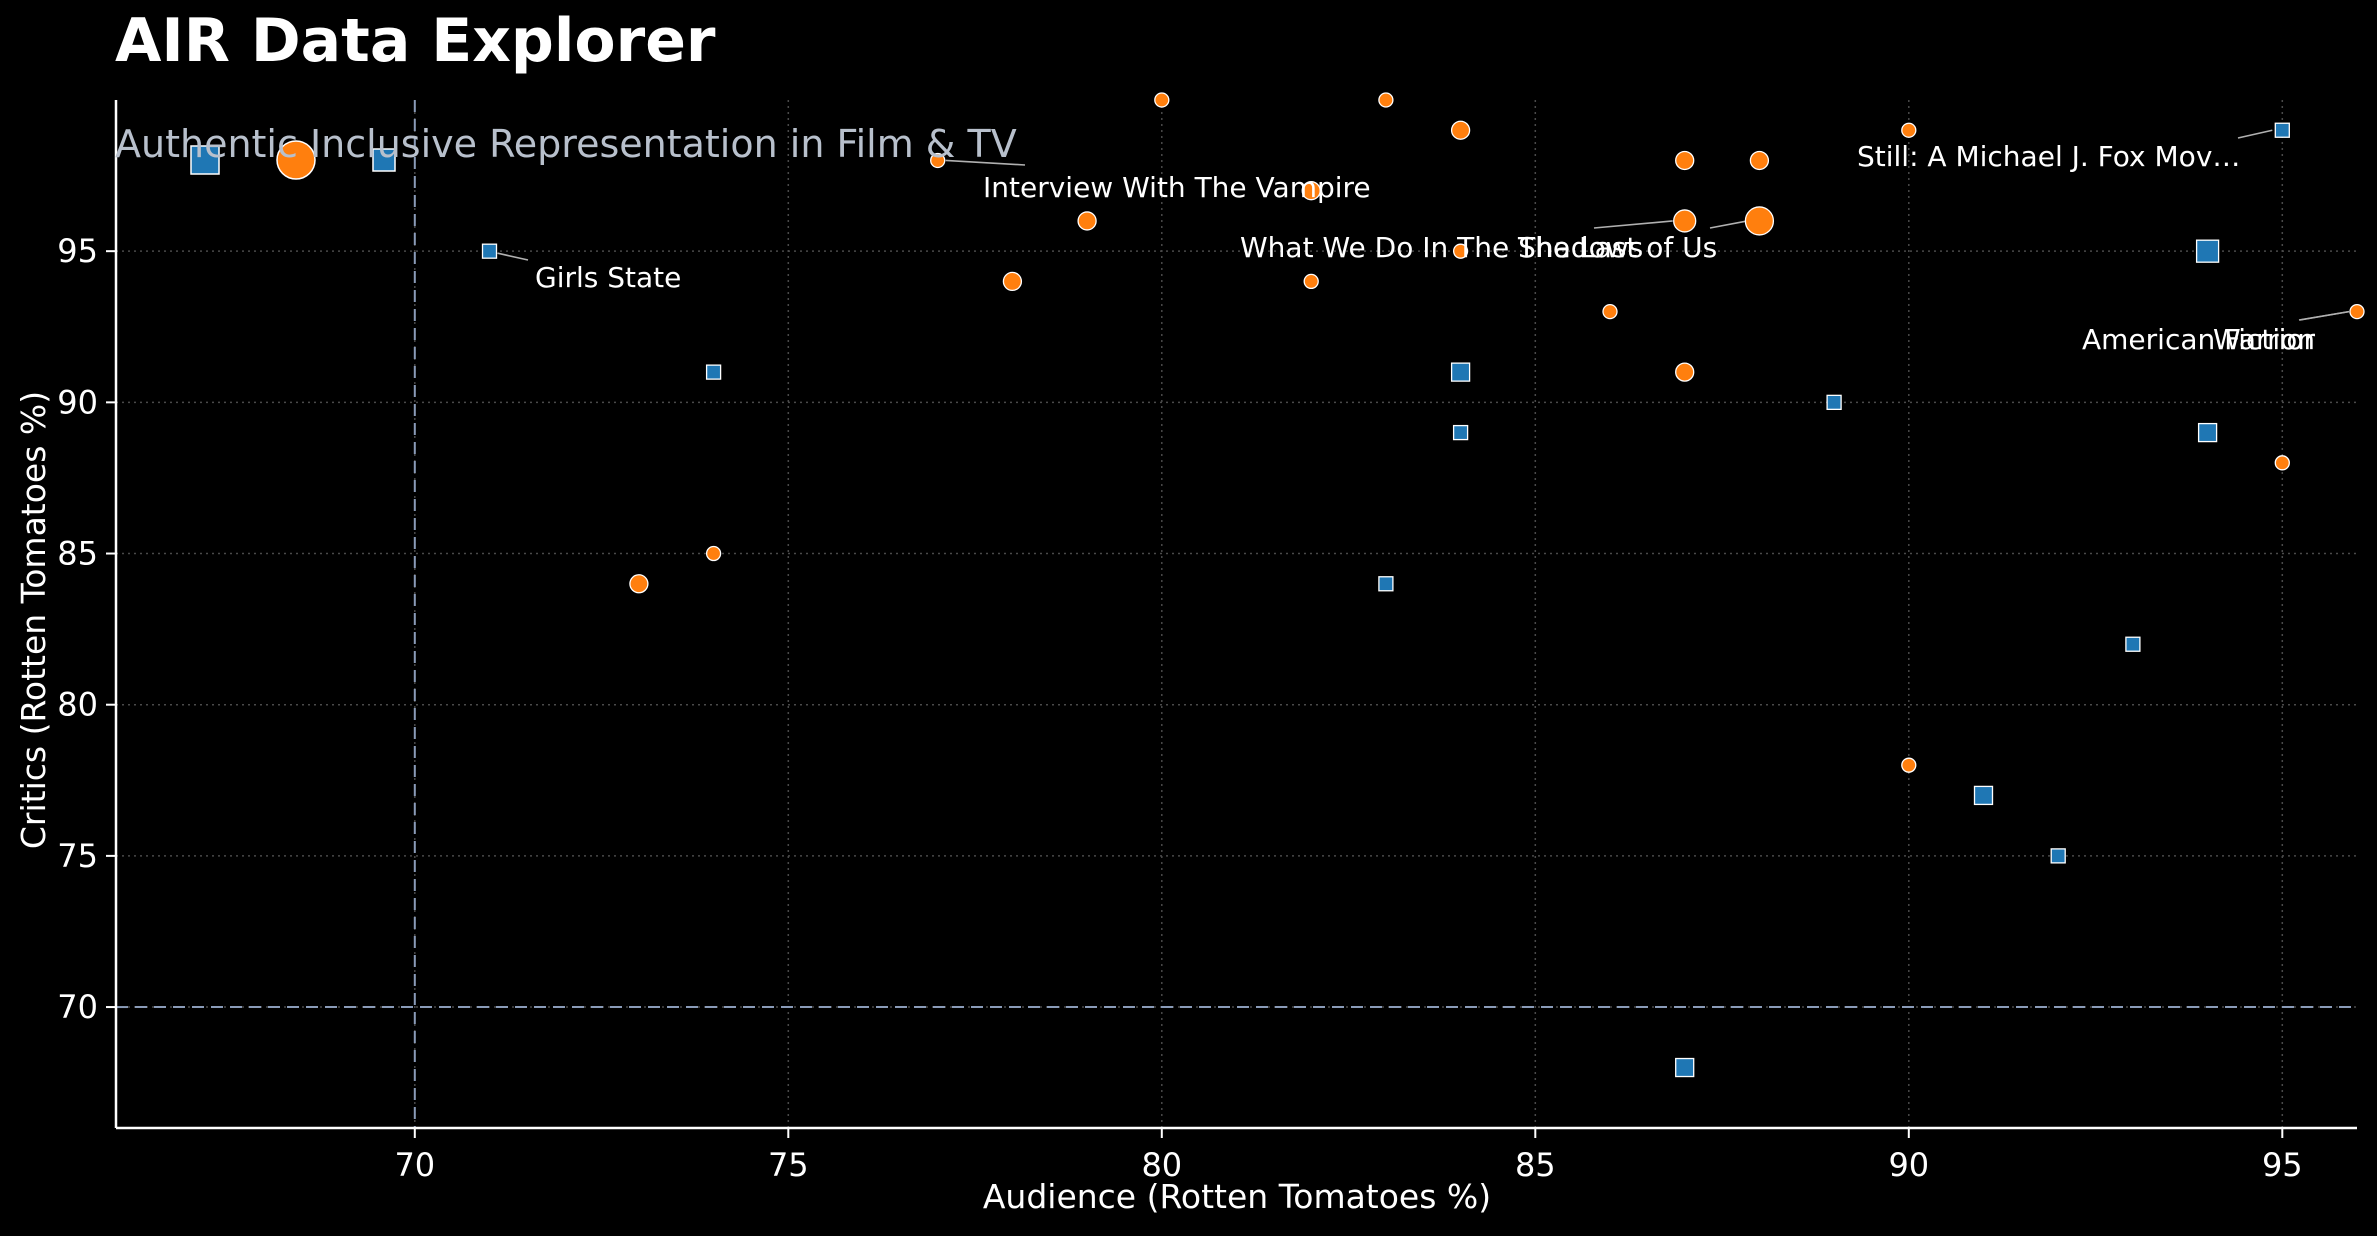 This screenshot has width=2377, height=1236. What do you see at coordinates (33, 620) in the screenshot?
I see `y-axis-label: Critics (Rotten Tomatoes %)` at bounding box center [33, 620].